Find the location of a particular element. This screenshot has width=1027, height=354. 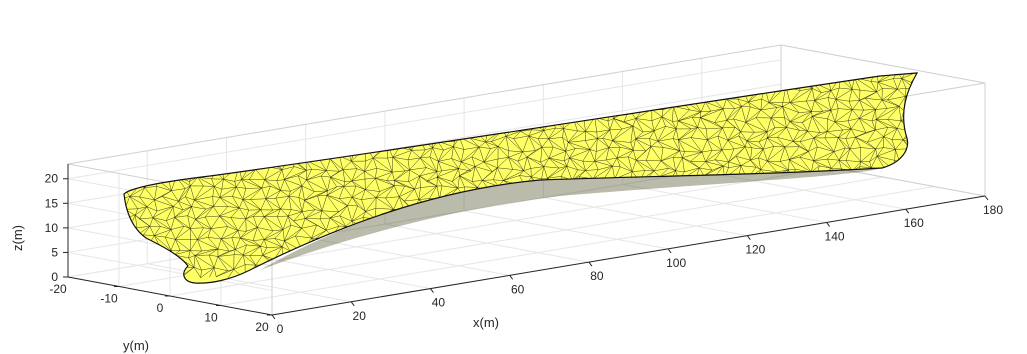

box-edge is located at coordinates (883, 64).